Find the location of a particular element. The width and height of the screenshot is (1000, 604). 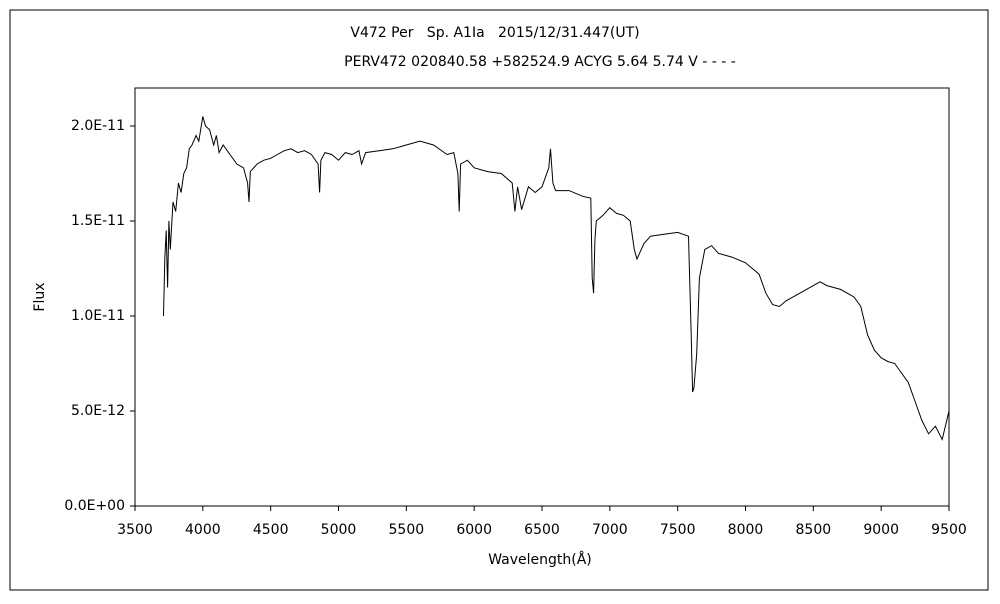

x-tick-label: 6000 is located at coordinates (474, 530).